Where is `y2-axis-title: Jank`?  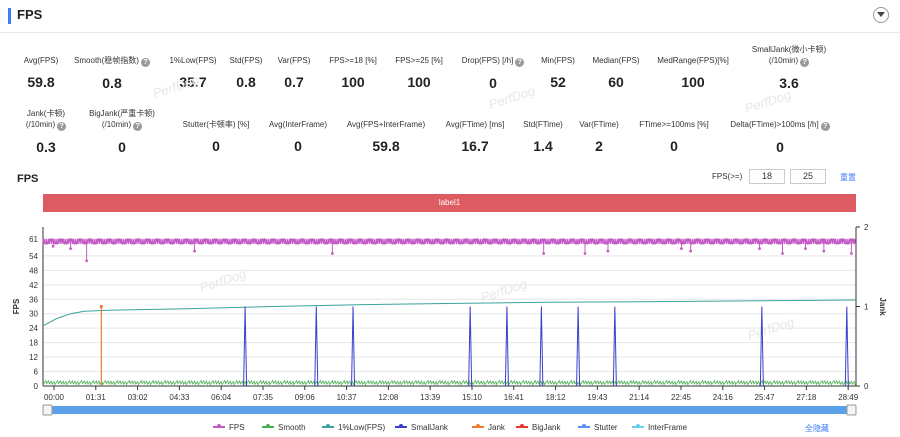
y2-axis-title: Jank is located at coordinates (882, 306).